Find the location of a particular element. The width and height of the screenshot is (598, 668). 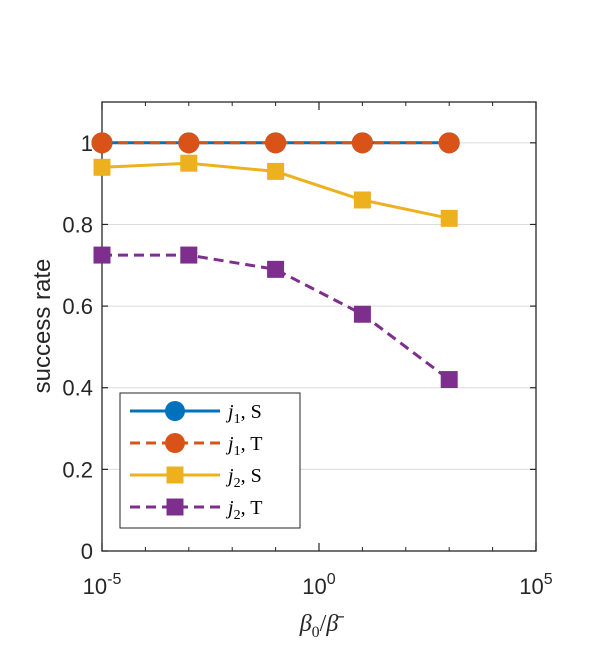

x-label-beta: β is located at coordinates (305, 624).